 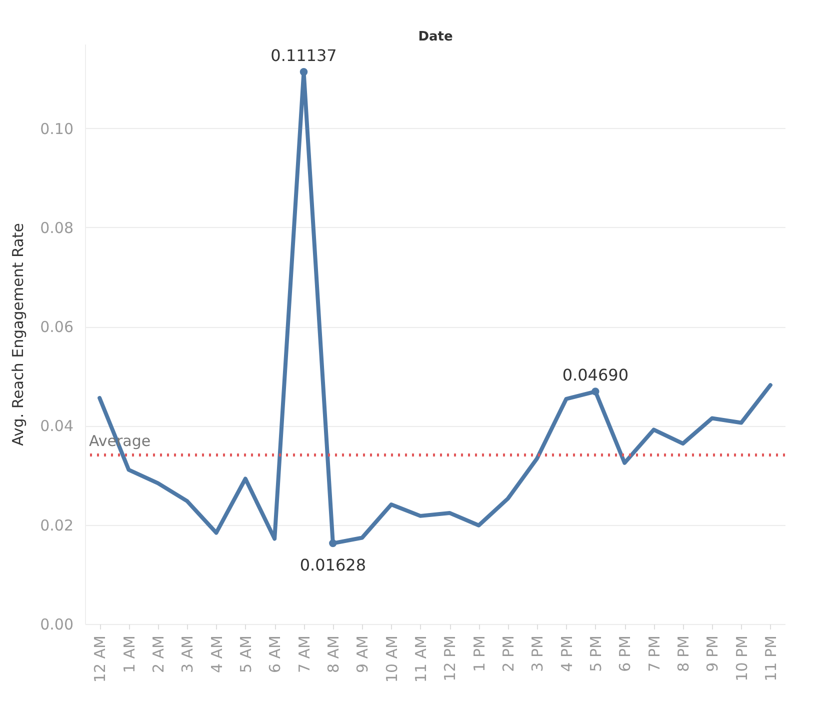 I want to click on y-axis-title: Avg. Reach Engagement Rate, so click(x=18, y=334).